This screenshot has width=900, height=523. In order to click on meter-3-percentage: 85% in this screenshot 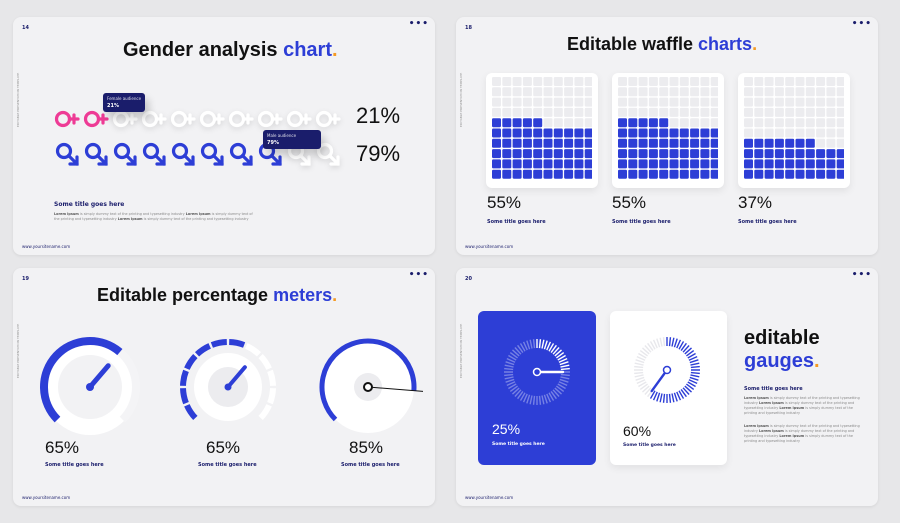, I will do `click(366, 447)`.